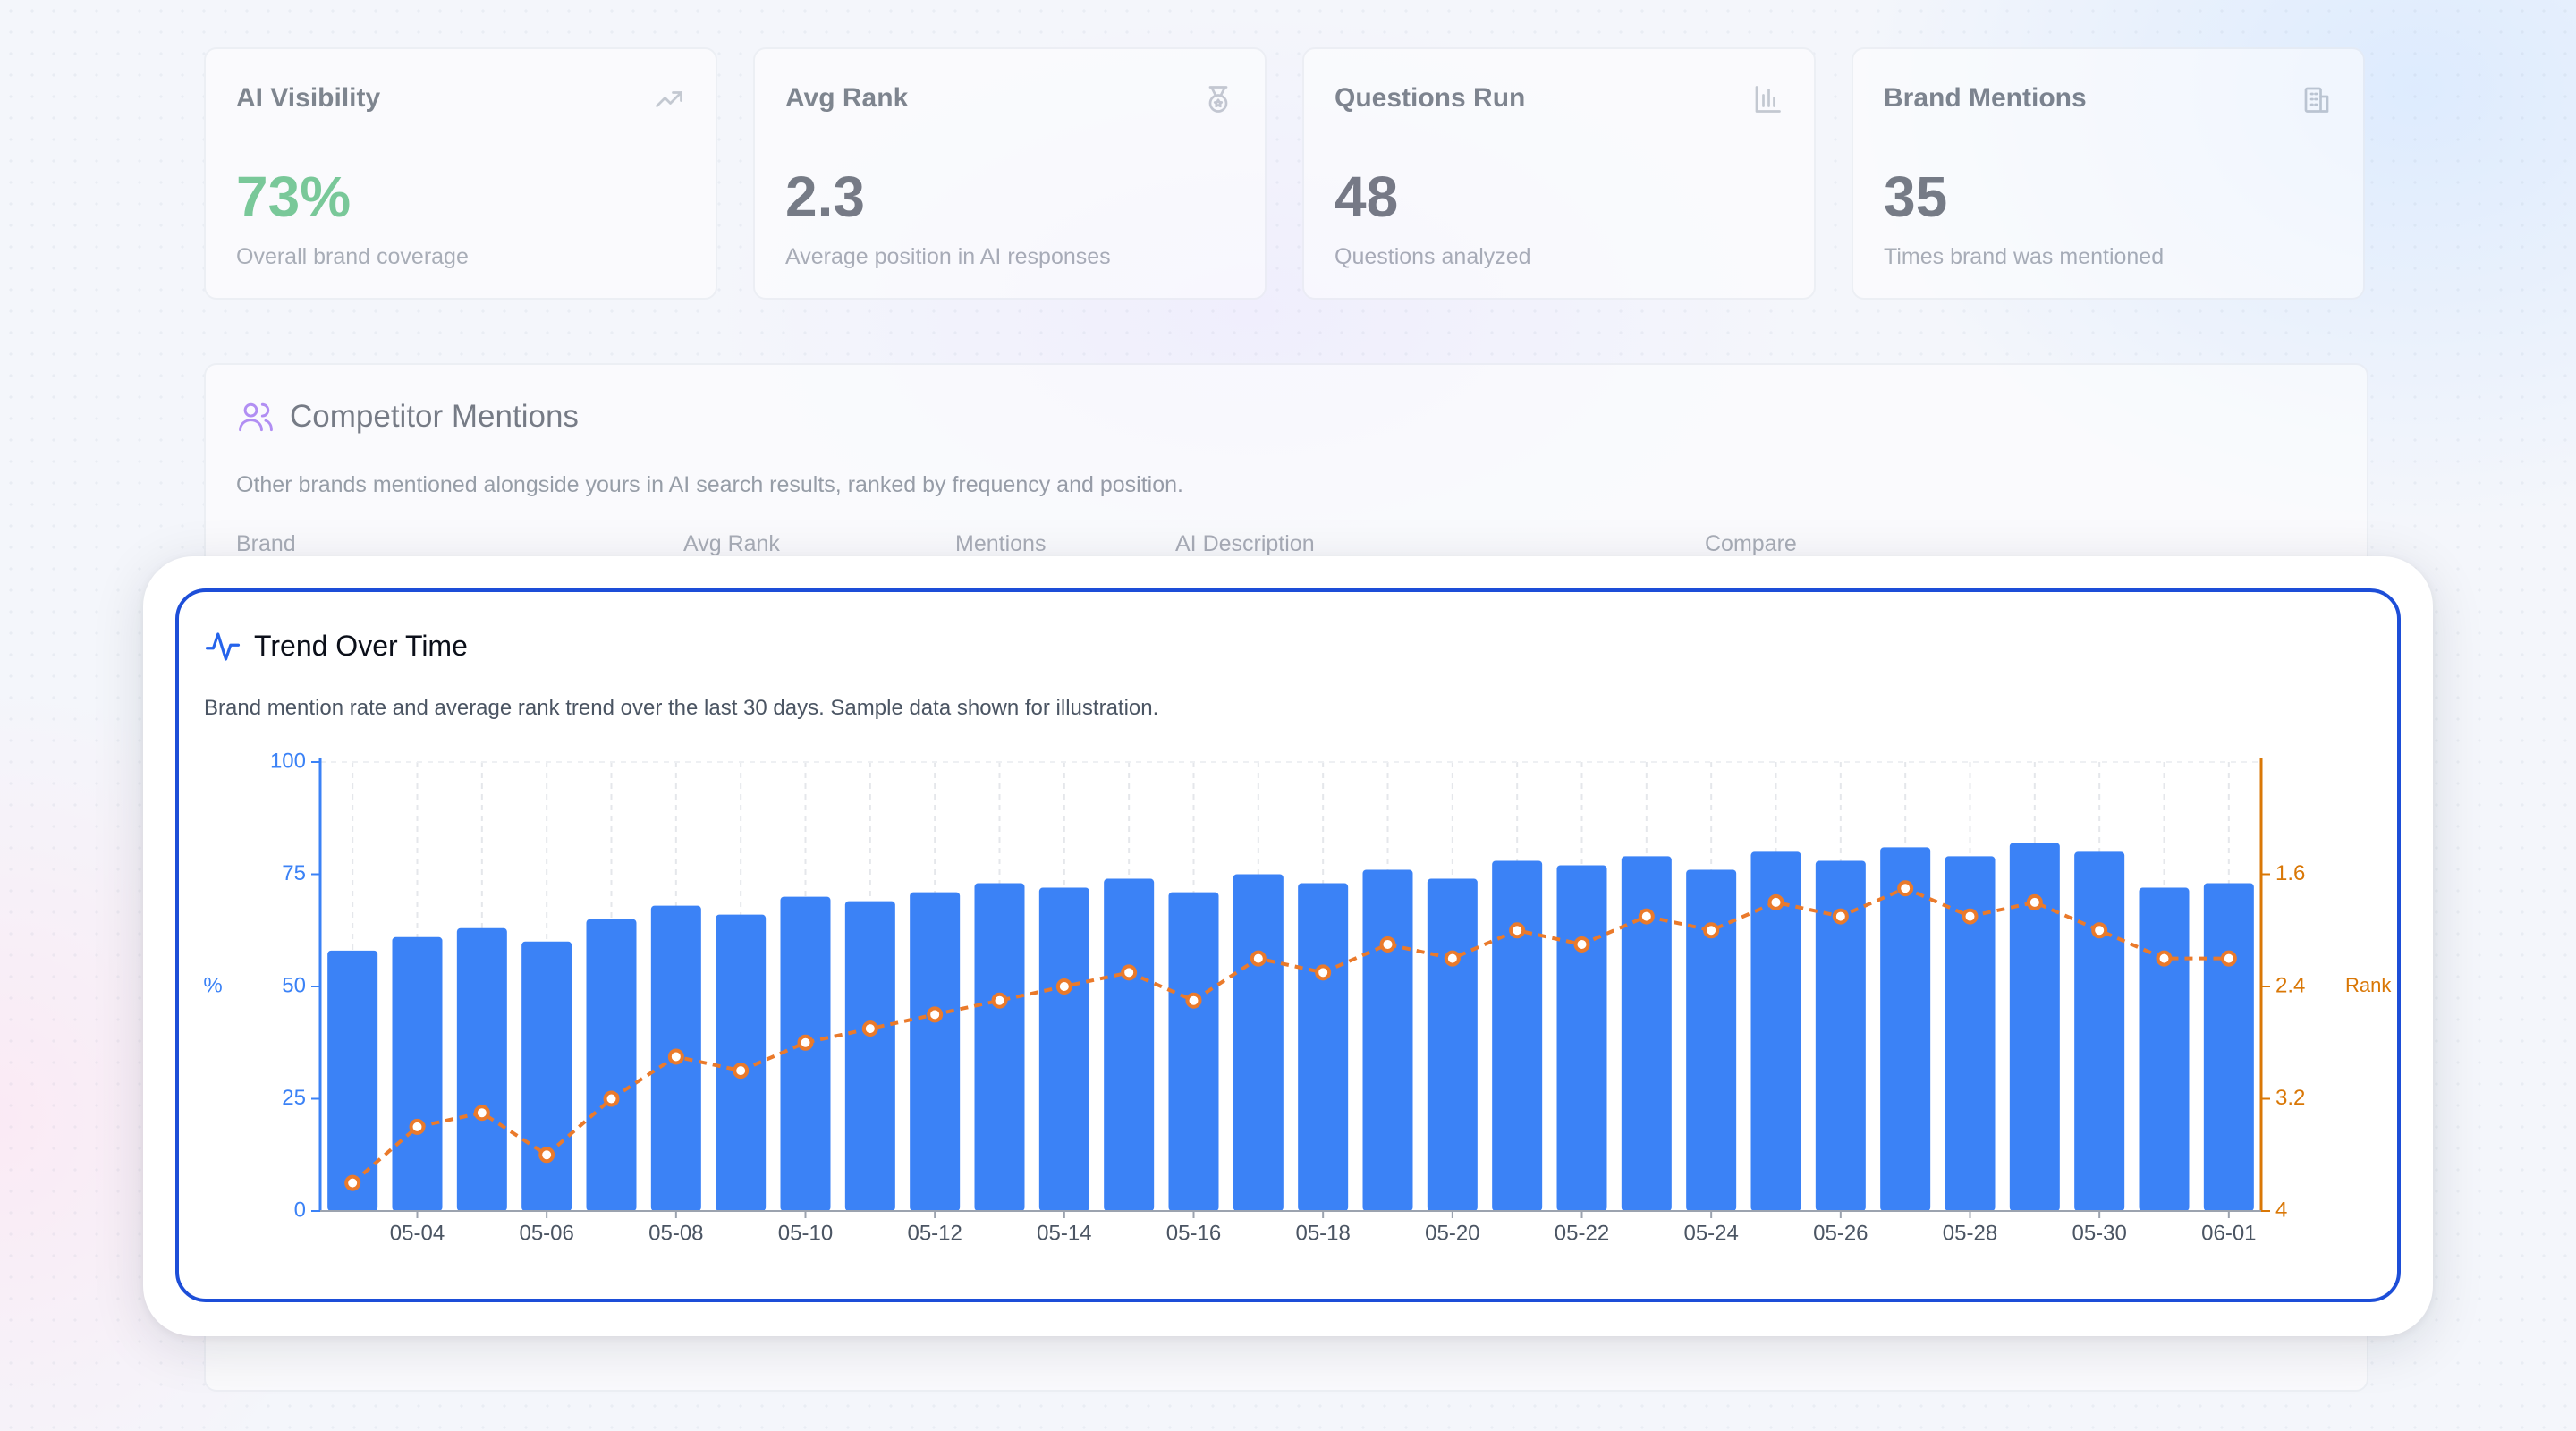 The image size is (2576, 1431). I want to click on left-tick-label: 50, so click(294, 985).